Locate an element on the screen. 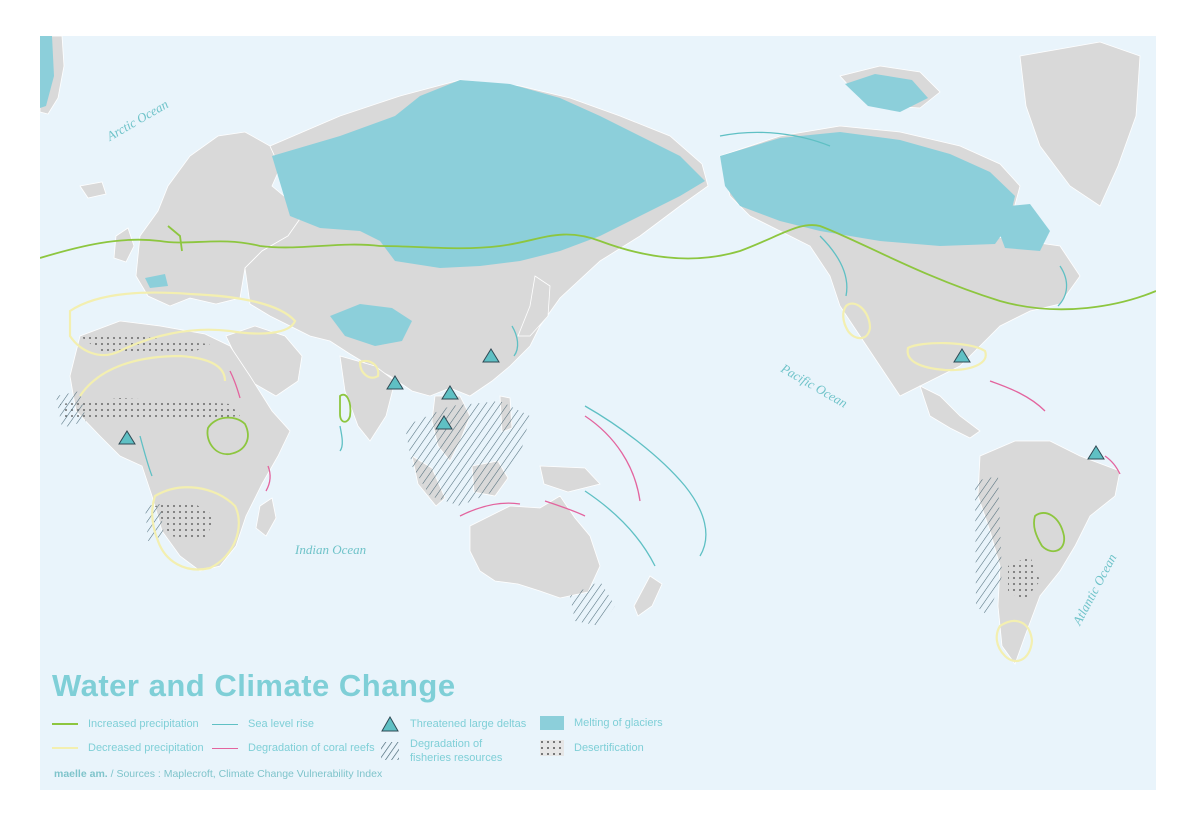 Image resolution: width=1200 pixels, height=824 pixels. legend-label: Degradation of fisheries resources is located at coordinates (456, 751).